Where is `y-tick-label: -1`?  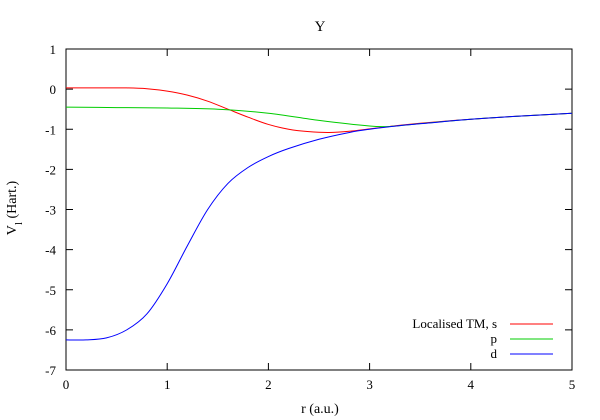 y-tick-label: -1 is located at coordinates (50, 129).